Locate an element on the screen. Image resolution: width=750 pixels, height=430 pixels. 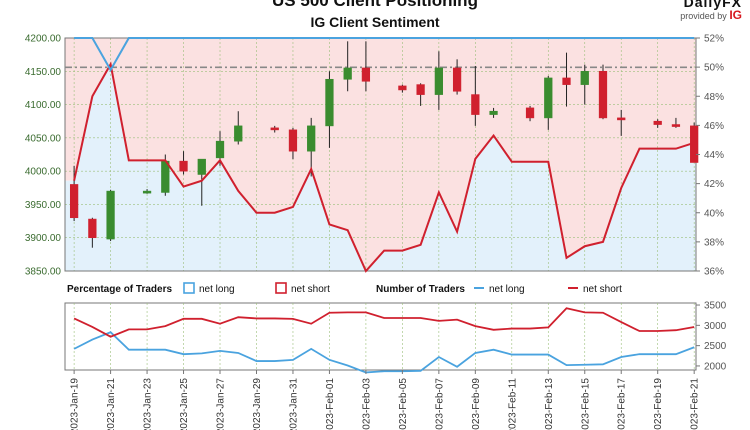
legend-pct-title: Percentage of Traders is located at coordinates (119, 289).